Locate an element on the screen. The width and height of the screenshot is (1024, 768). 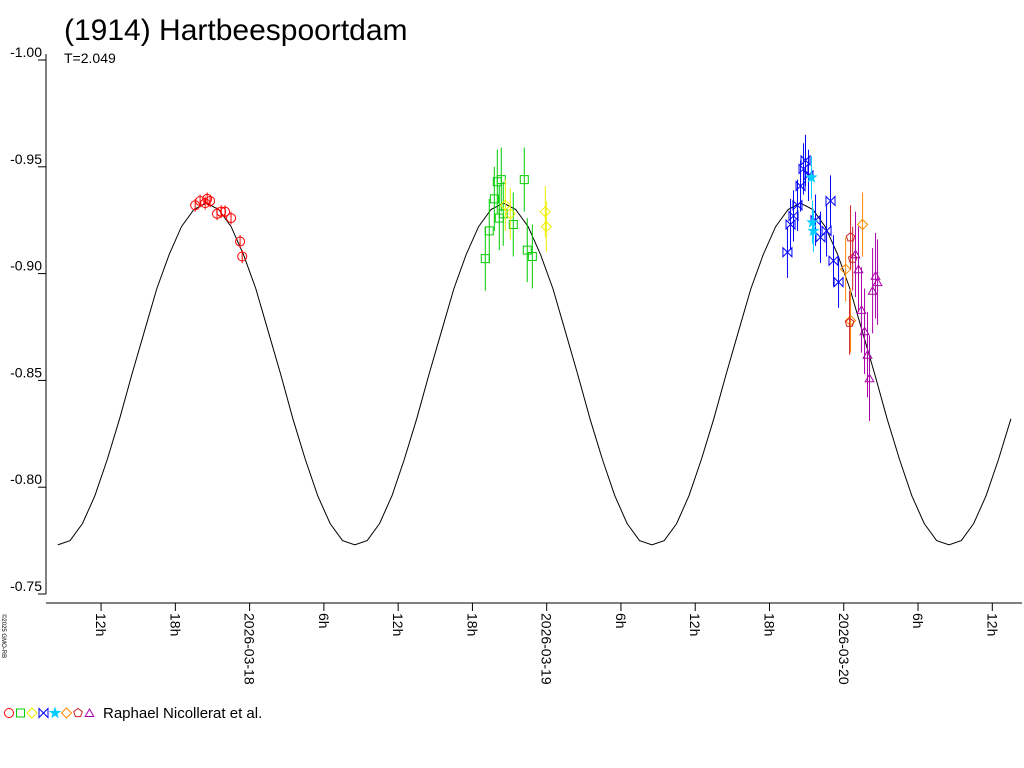
legend-label: Raphael Nicollerat et al. is located at coordinates (182, 713).